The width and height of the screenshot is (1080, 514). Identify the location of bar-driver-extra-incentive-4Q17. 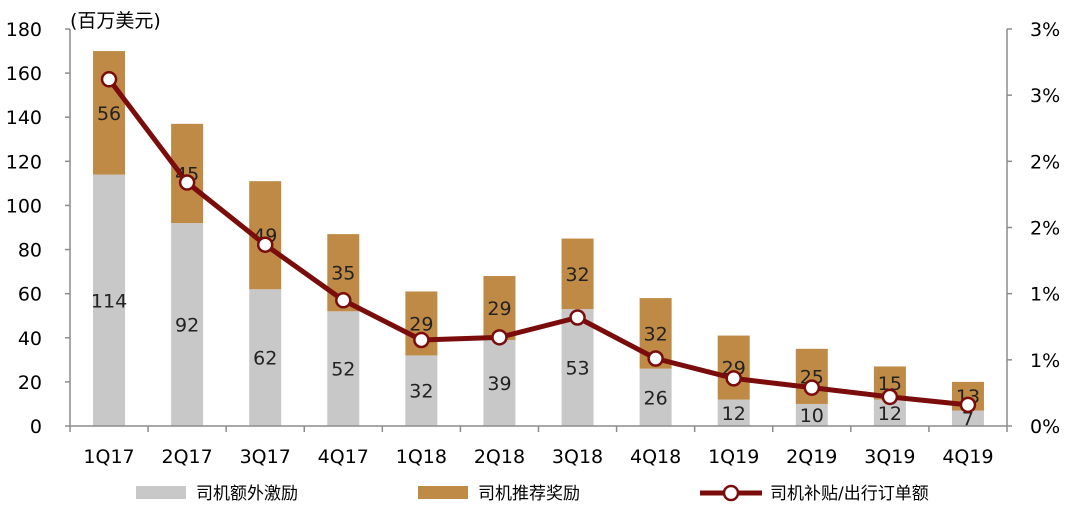
(343, 368).